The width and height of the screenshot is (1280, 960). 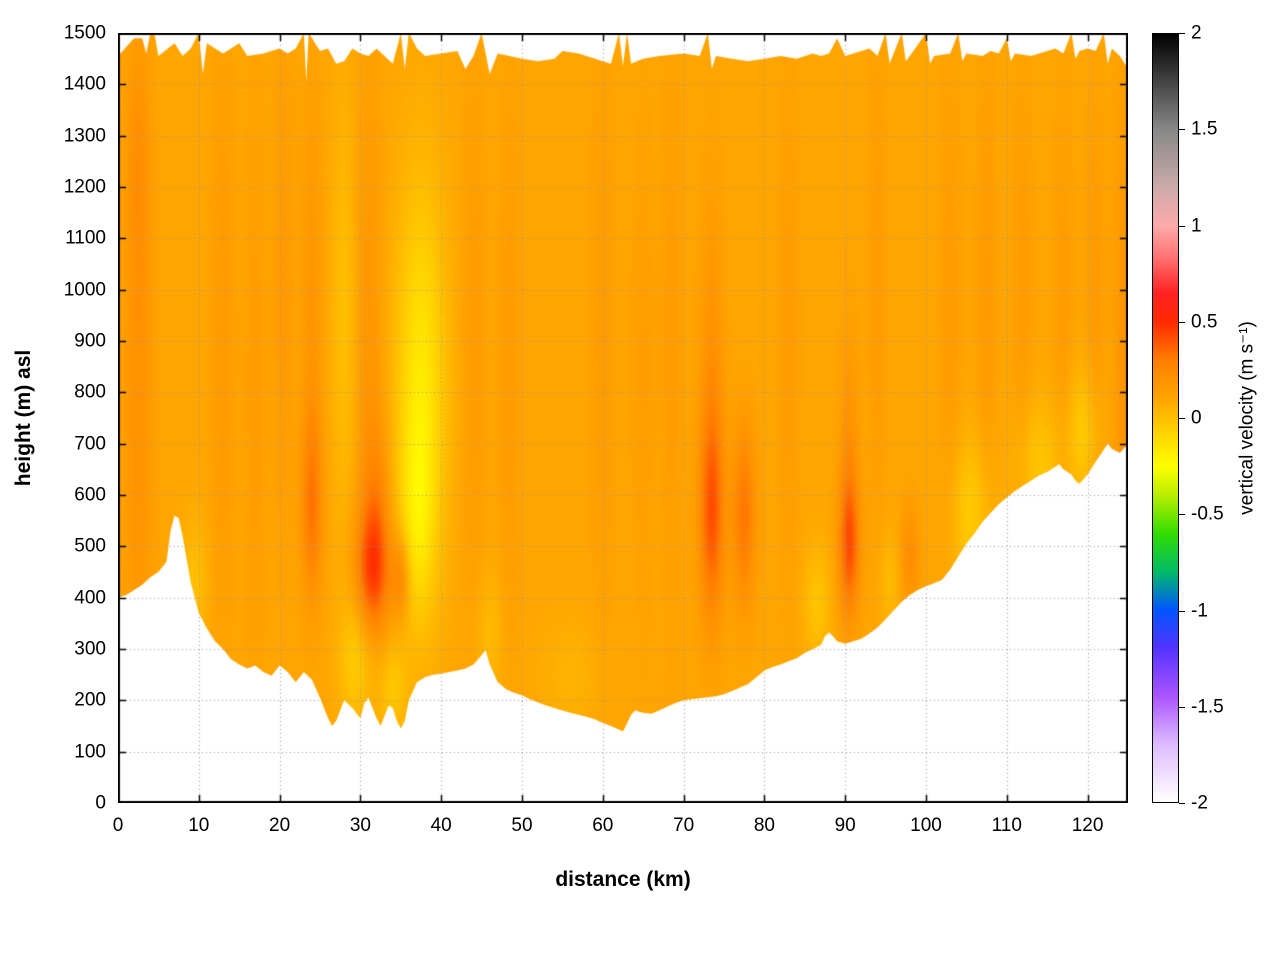 What do you see at coordinates (764, 825) in the screenshot?
I see `x-tick-label: 80` at bounding box center [764, 825].